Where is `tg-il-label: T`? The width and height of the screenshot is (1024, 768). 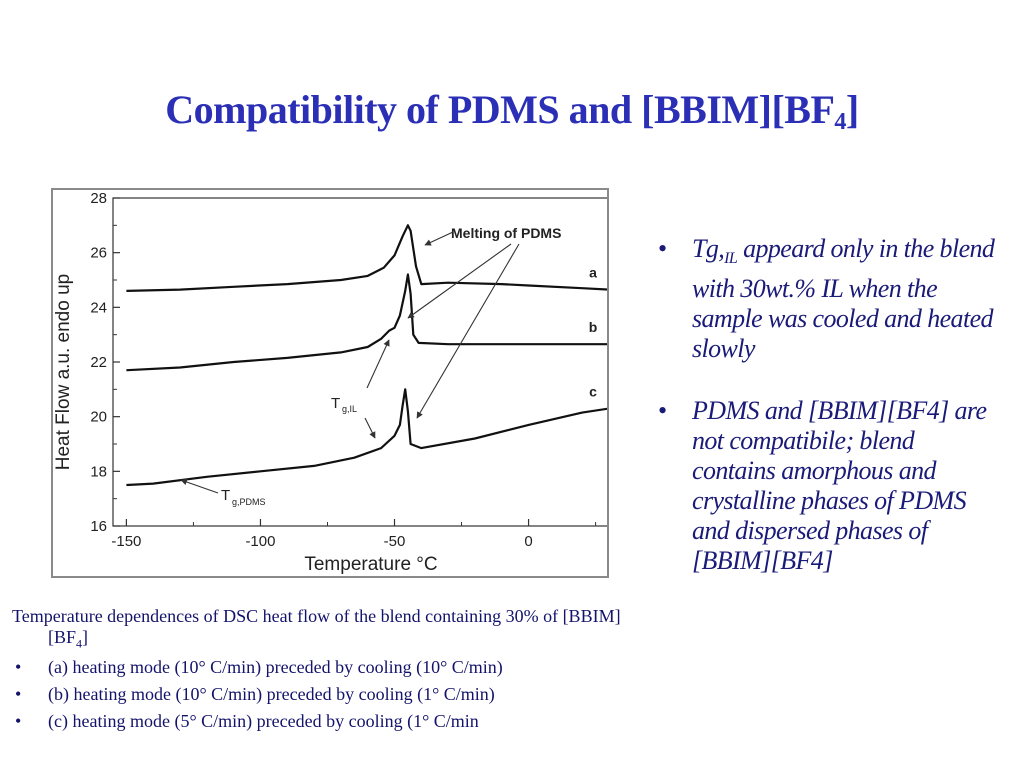 tg-il-label: T is located at coordinates (335, 403).